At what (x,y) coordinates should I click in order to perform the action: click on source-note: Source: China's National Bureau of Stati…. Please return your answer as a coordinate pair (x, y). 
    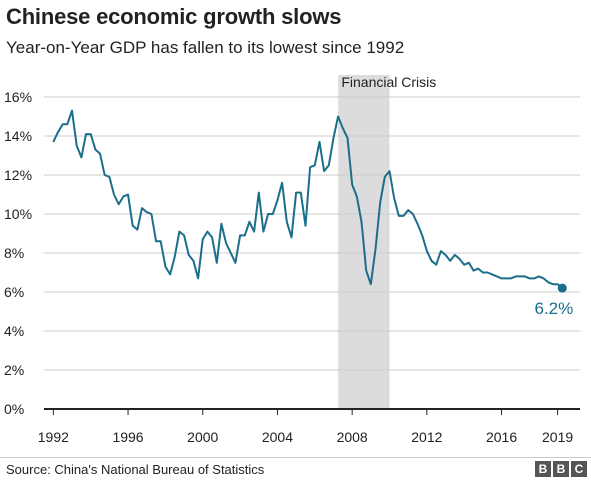
    Looking at the image, I should click on (135, 469).